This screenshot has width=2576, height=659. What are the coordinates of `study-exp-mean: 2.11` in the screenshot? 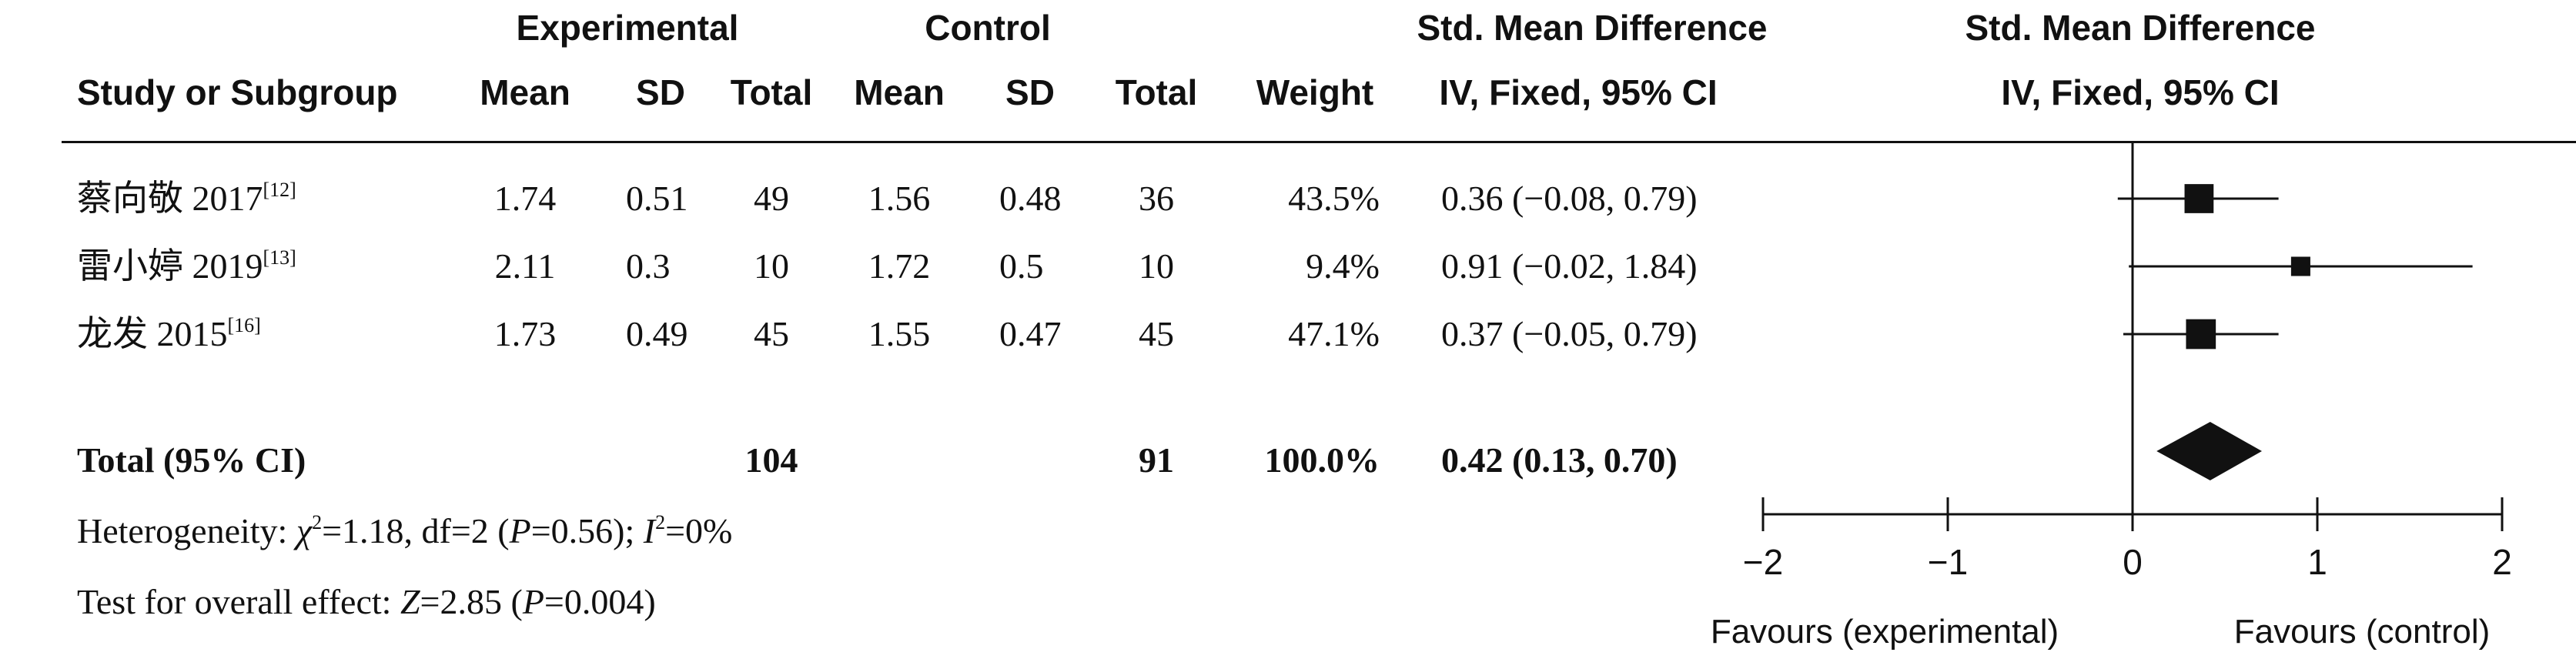 It's located at (525, 266).